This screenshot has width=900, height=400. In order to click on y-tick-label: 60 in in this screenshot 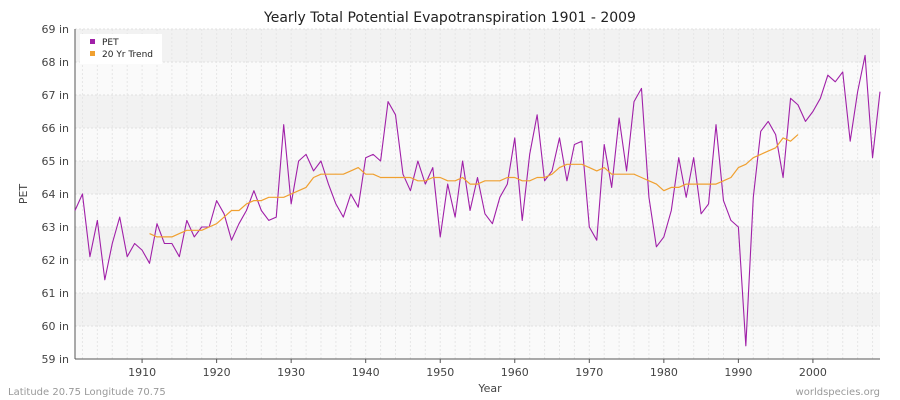, I will do `click(55, 326)`.